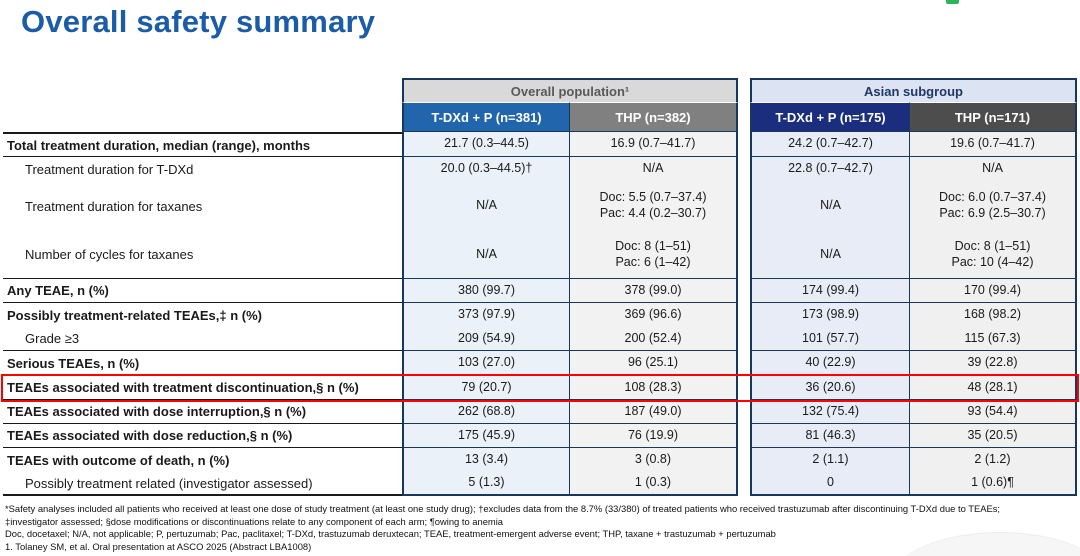  I want to click on cell: 380 (99.7), so click(486, 291).